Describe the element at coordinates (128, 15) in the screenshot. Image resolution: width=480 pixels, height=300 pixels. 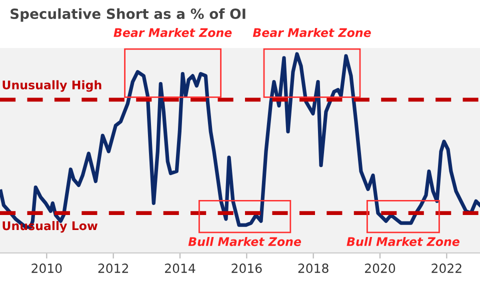
I see `chart-title: Speculative Short as a % of OI` at that location.